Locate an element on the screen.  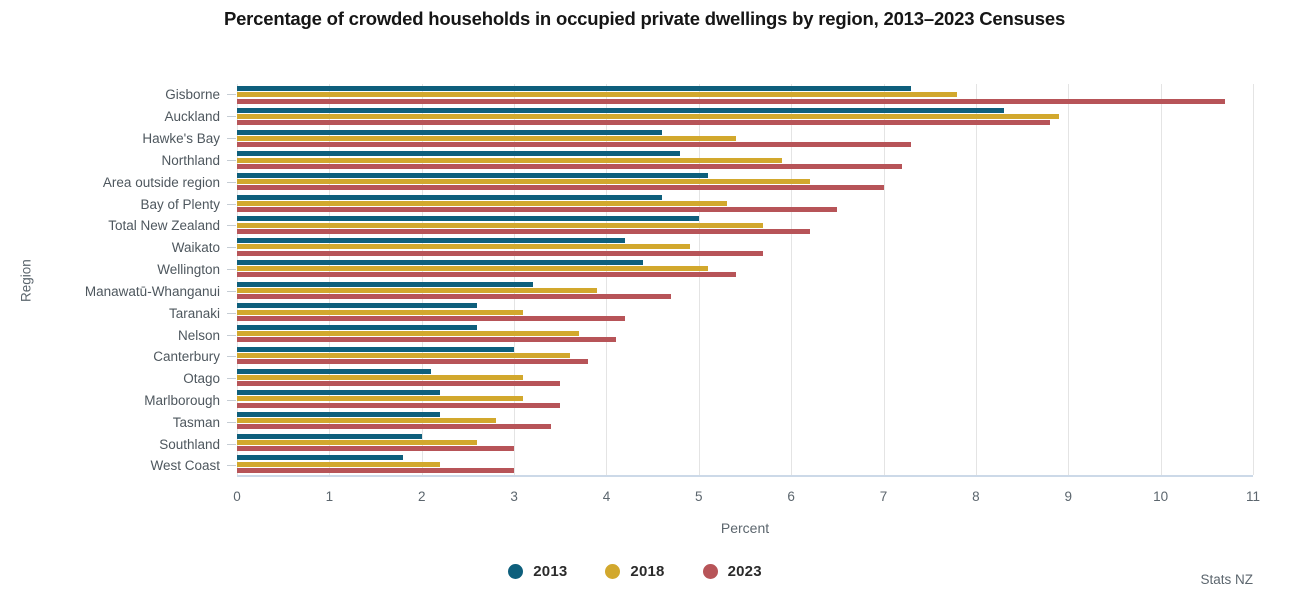
x-tick-label-4: 4 is located at coordinates (606, 496).